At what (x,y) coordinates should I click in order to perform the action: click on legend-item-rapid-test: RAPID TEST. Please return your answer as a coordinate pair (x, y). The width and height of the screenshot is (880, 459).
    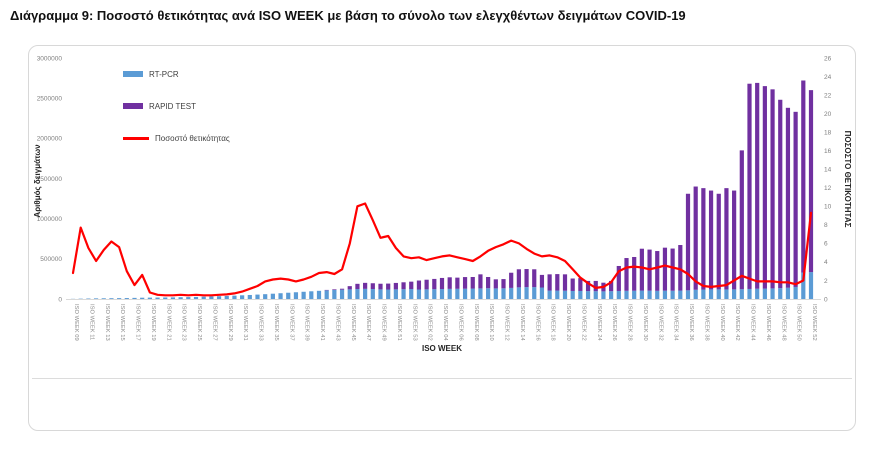
    Looking at the image, I should click on (176, 106).